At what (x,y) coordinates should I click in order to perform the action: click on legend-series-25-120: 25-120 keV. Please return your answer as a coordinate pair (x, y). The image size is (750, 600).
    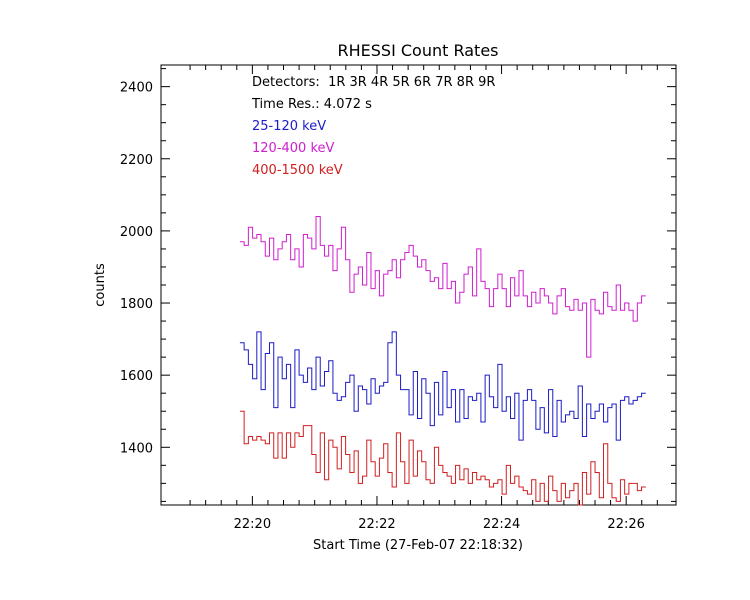
    Looking at the image, I should click on (289, 126).